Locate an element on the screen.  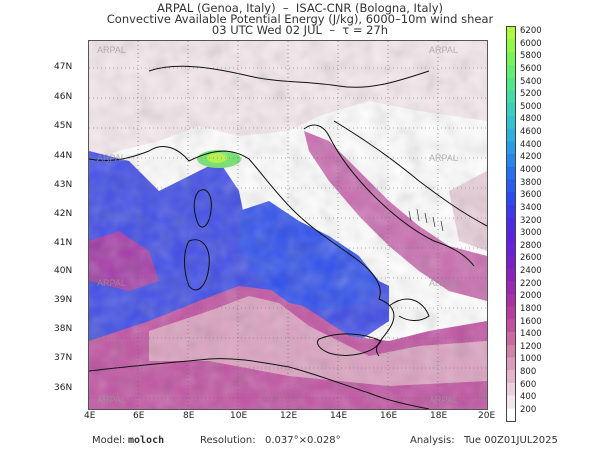
lon-label: 14E is located at coordinates (339, 416).